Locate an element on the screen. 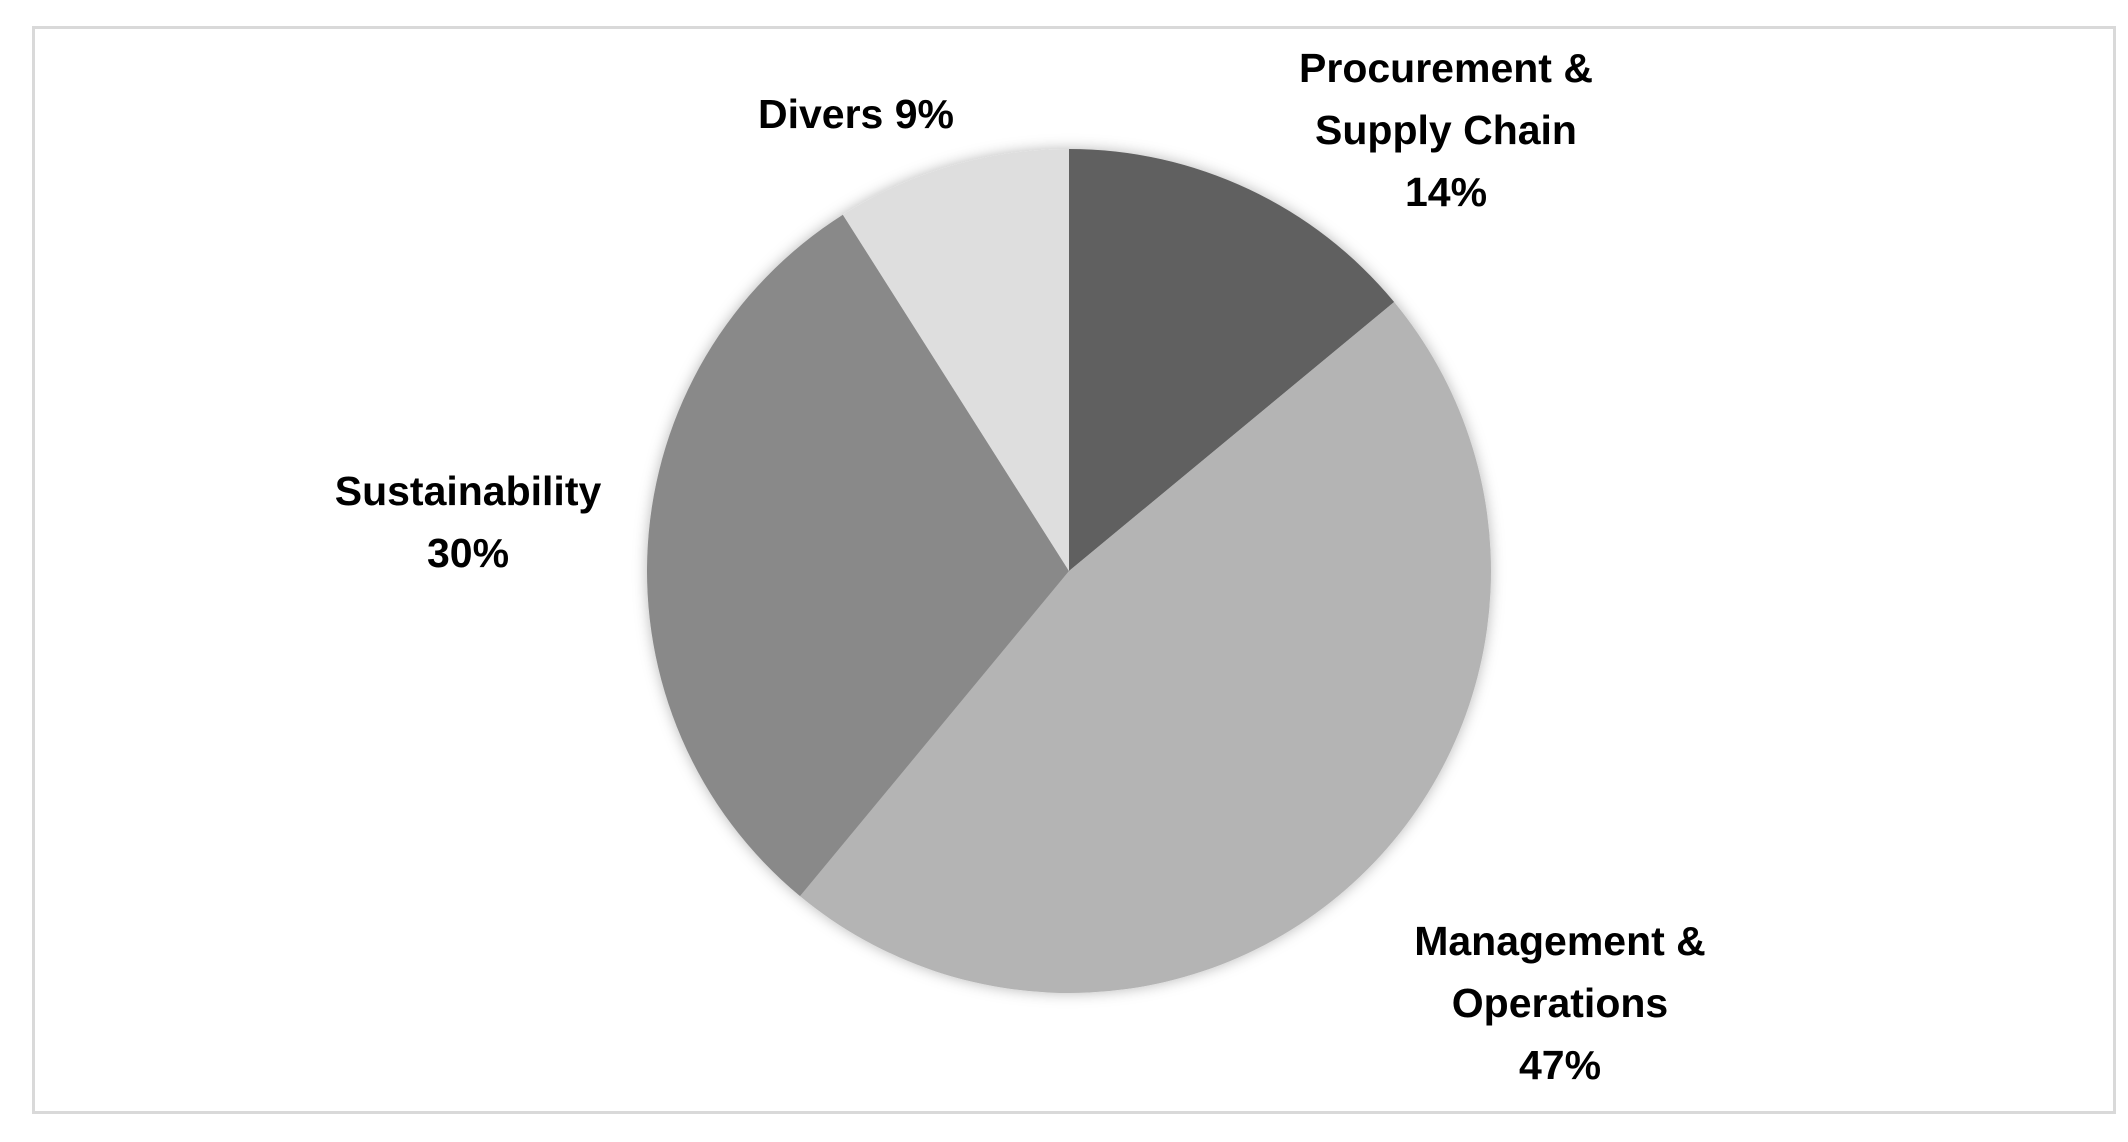 The height and width of the screenshot is (1142, 2128). pie-slice-procurement is located at coordinates (1232, 360).